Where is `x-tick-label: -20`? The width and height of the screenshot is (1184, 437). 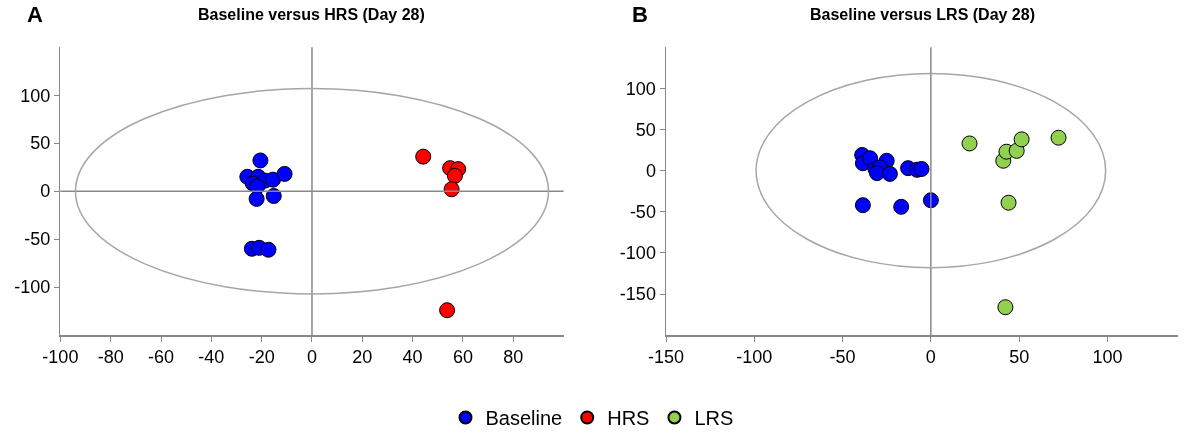 x-tick-label: -20 is located at coordinates (261, 357).